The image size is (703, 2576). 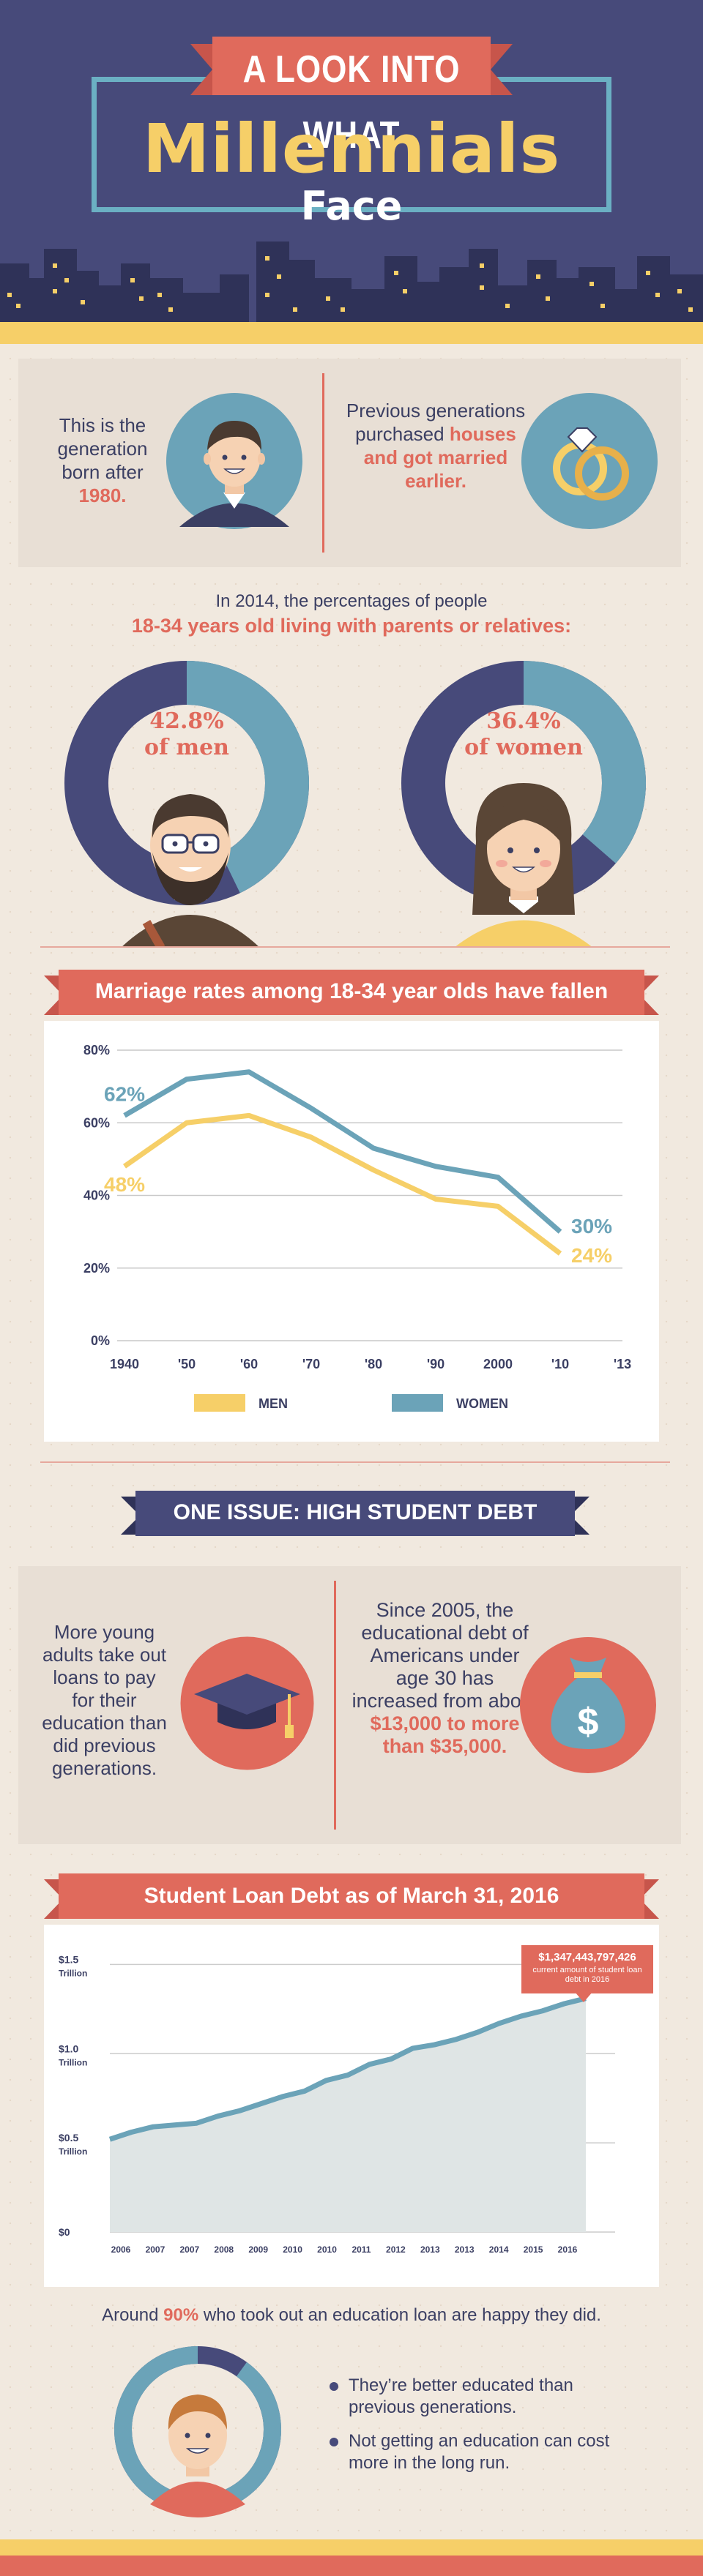 What do you see at coordinates (96, 1050) in the screenshot?
I see `marriage-y-tick: 80%` at bounding box center [96, 1050].